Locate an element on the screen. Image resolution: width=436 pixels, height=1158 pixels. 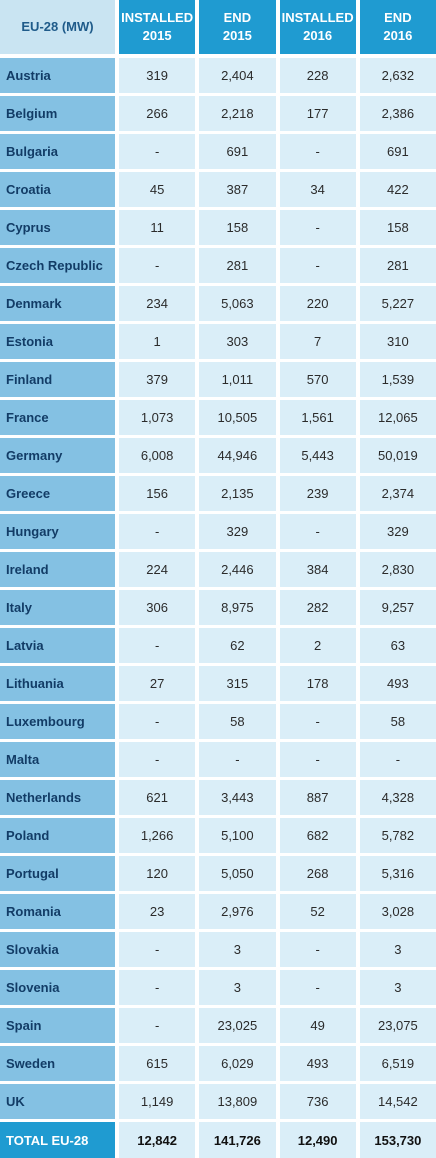
header-line2: 2015 is located at coordinates (157, 35).